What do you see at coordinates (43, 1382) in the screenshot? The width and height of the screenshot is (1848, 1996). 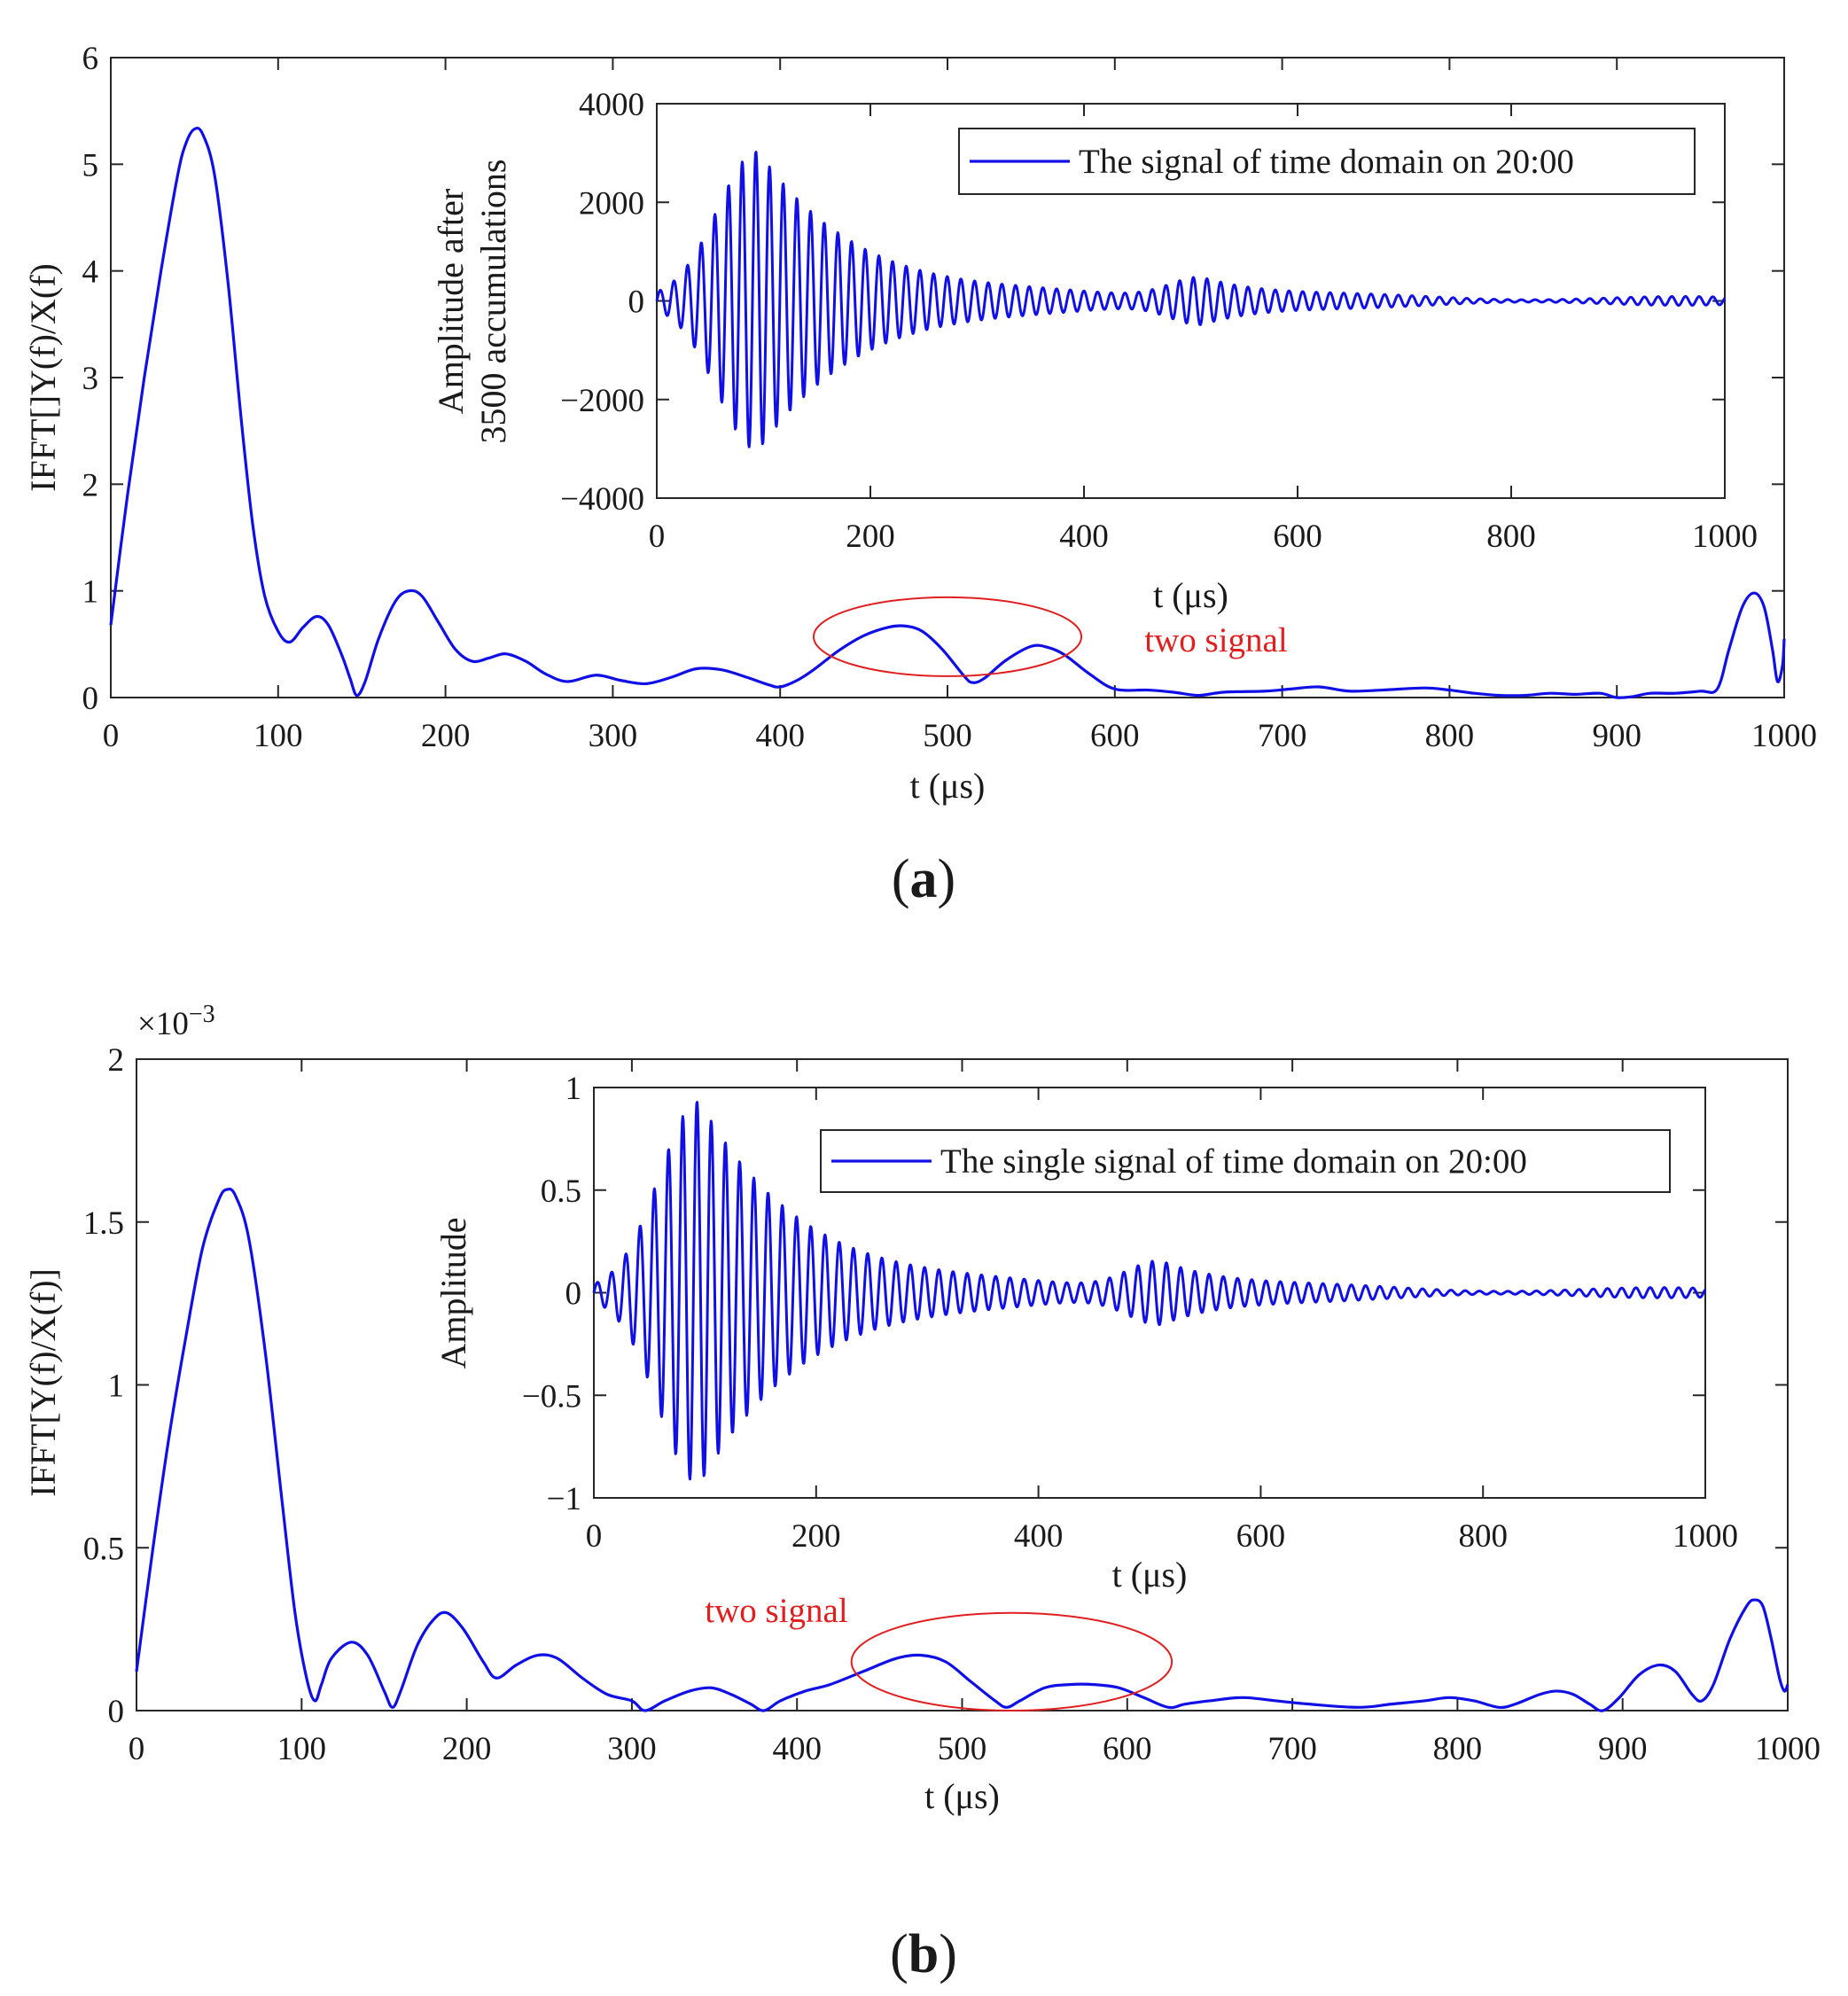 I see `main-ylabel: IFFT[Y(f)/X(f)]` at bounding box center [43, 1382].